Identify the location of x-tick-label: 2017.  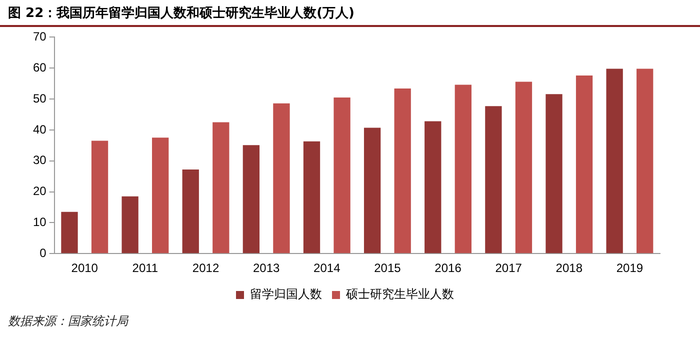
(508, 268).